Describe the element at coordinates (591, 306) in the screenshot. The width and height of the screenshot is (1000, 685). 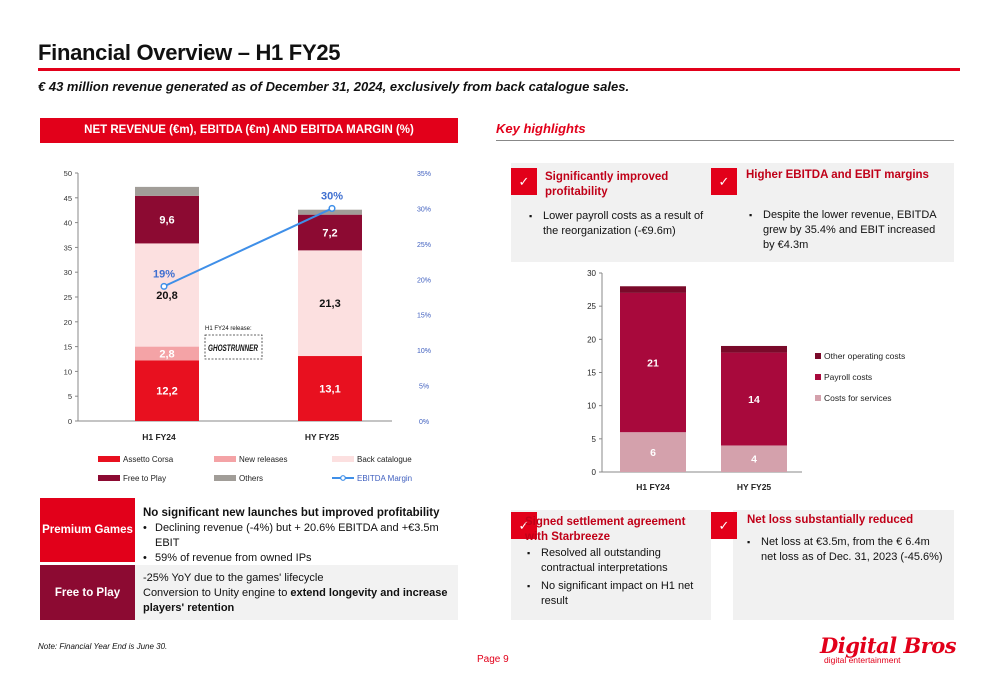
I see `y-tick-label: 25` at that location.